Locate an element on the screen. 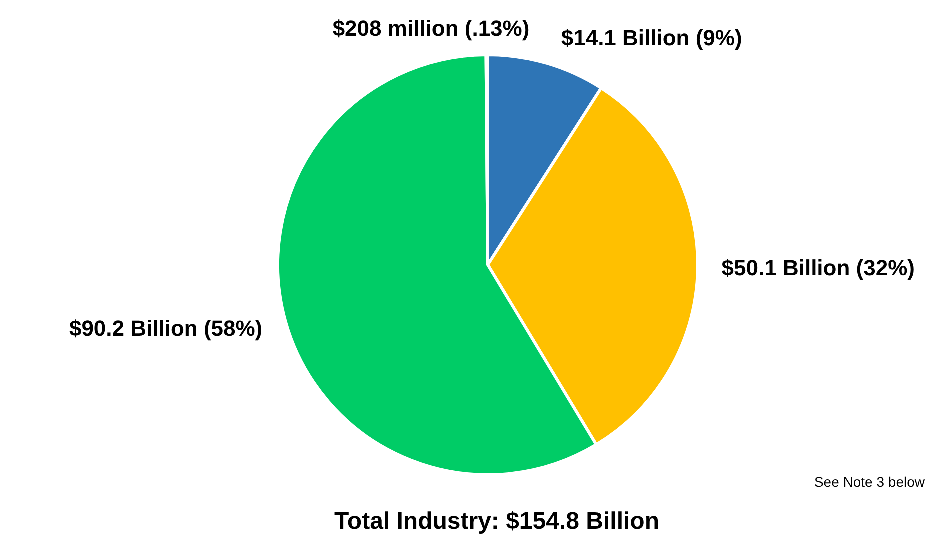 The image size is (938, 540). data-label: $50.1 Billion (32%) is located at coordinates (818, 267).